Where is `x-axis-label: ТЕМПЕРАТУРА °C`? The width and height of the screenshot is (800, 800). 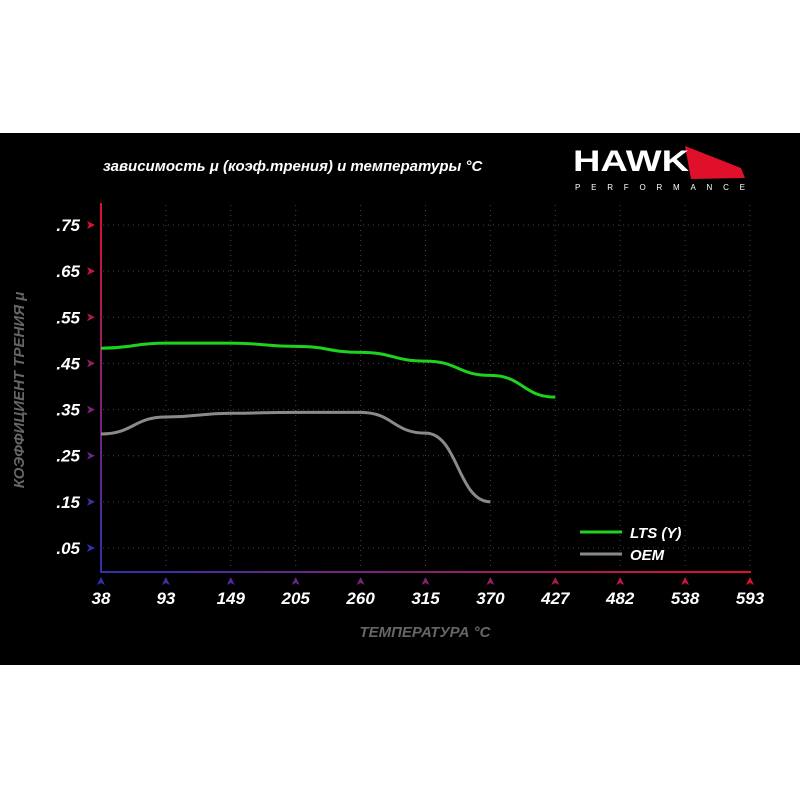
x-axis-label: ТЕМПЕРАТУРА °C is located at coordinates (425, 632).